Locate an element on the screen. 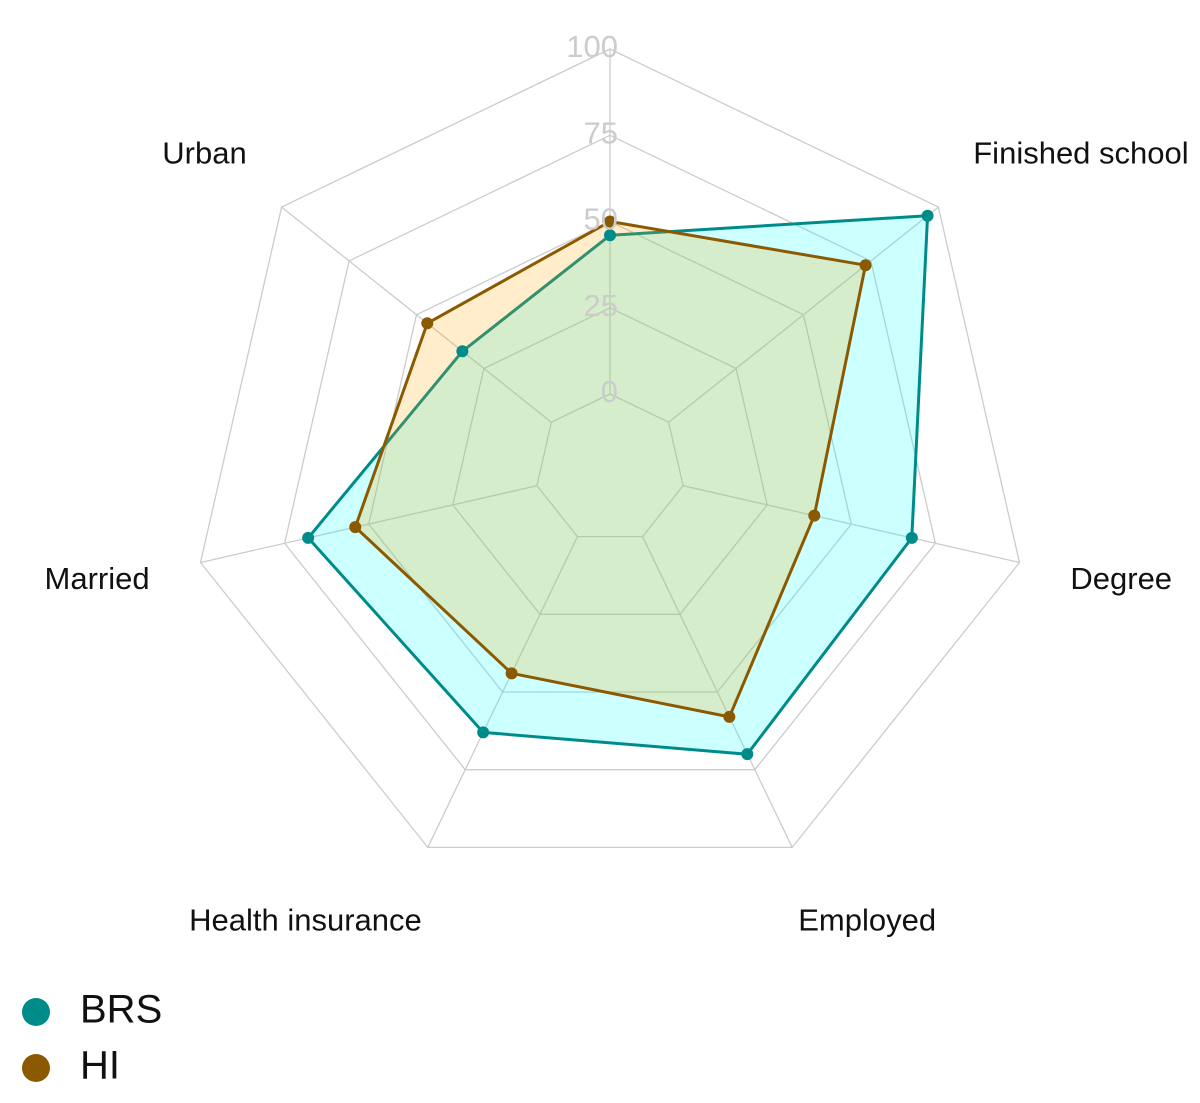 The width and height of the screenshot is (1200, 1103). axis-label: Finished school is located at coordinates (1080, 153).